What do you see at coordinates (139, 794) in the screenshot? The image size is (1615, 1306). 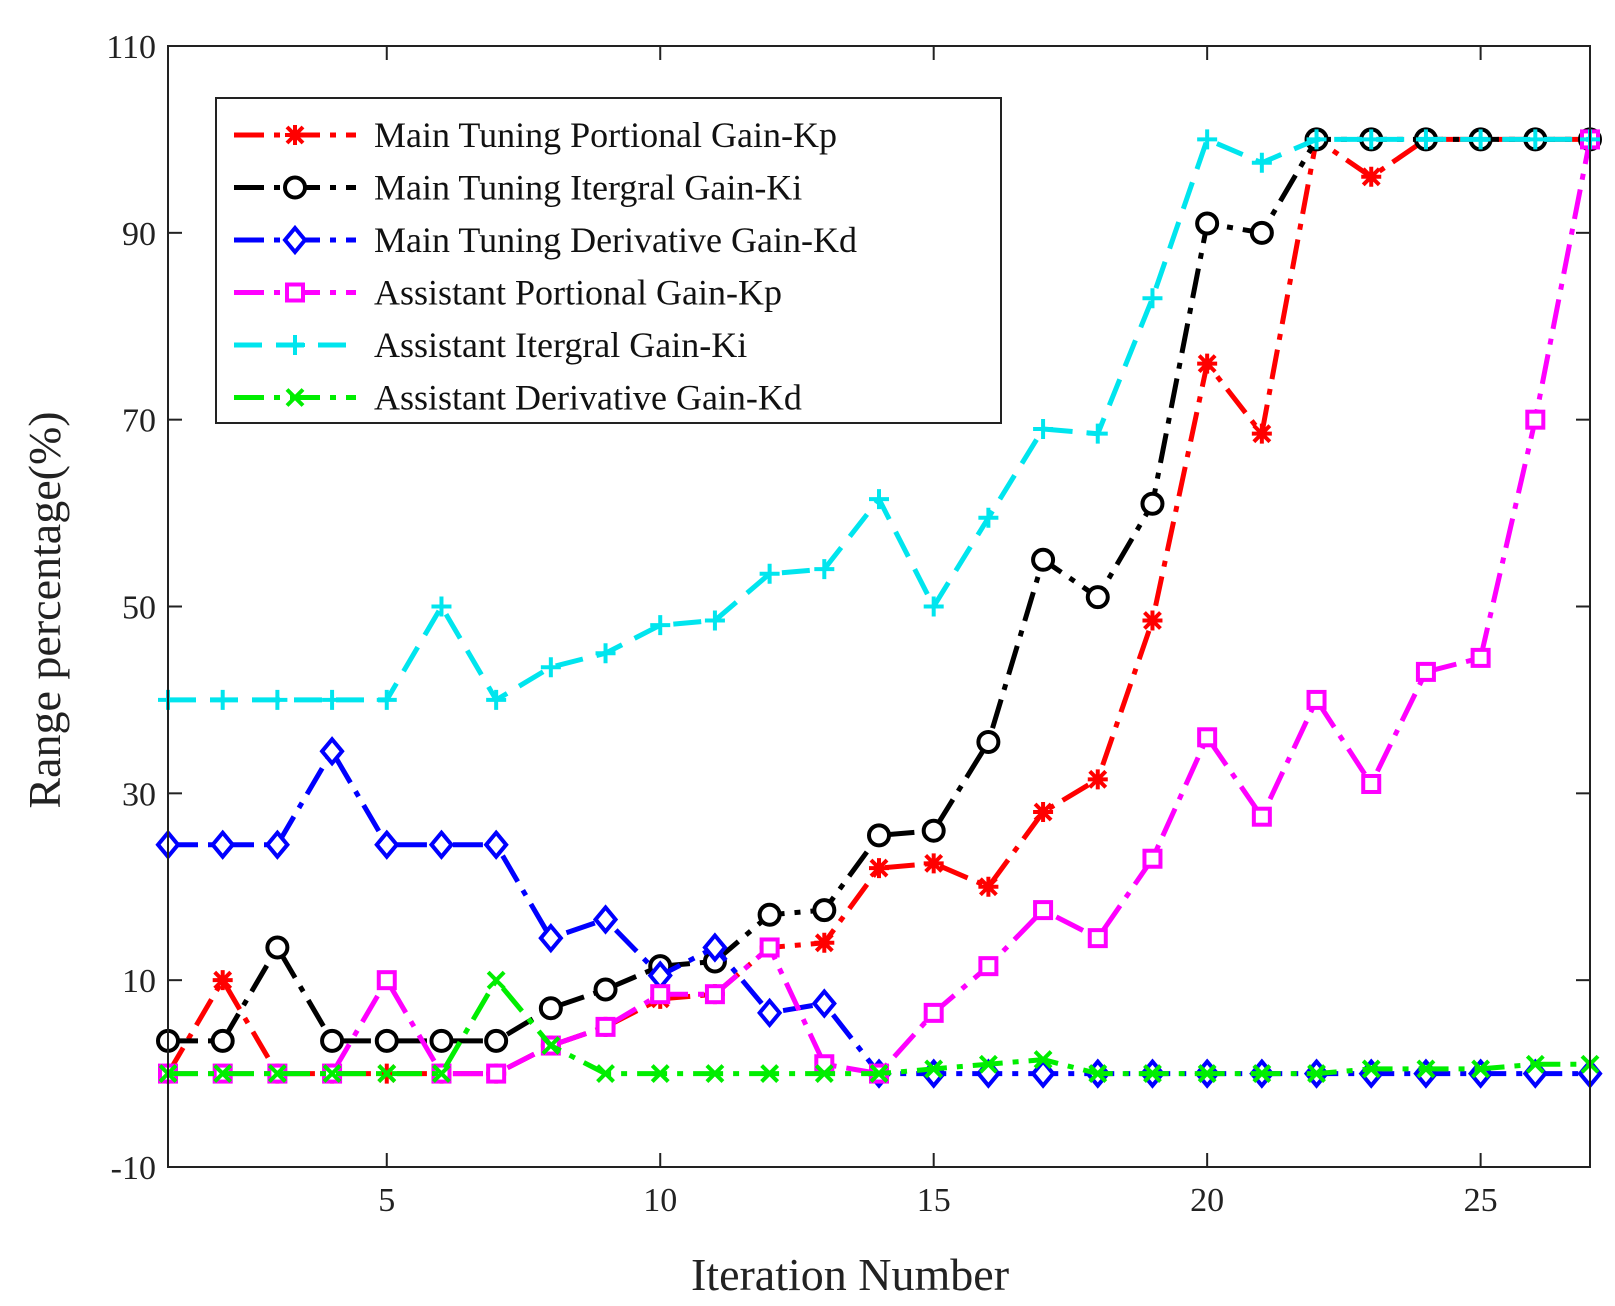 I see `y-tick-label: 30` at bounding box center [139, 794].